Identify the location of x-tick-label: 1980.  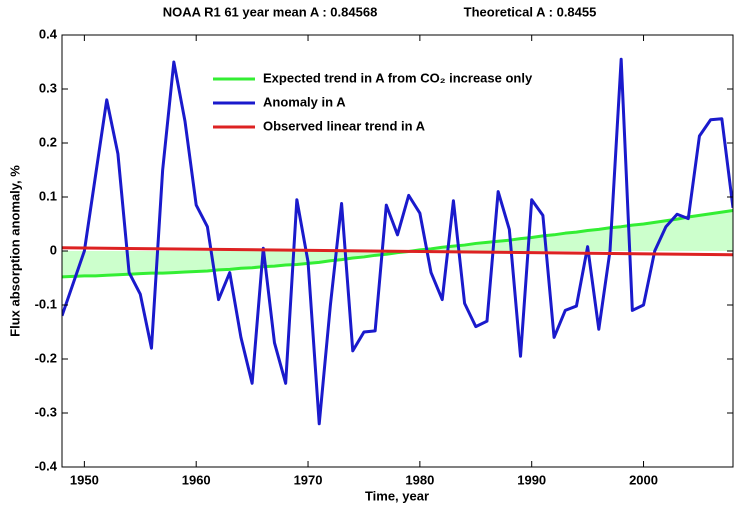
(419, 479).